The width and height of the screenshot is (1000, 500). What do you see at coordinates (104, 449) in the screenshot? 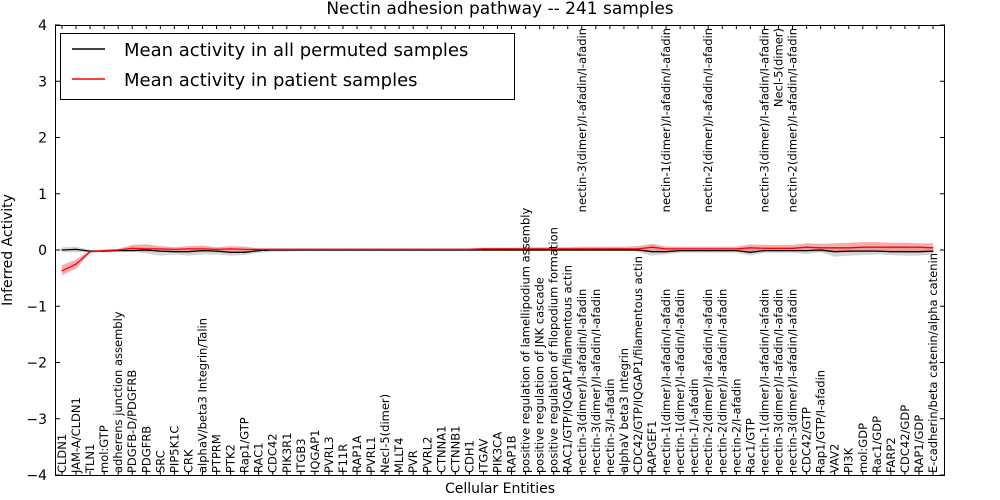
I see `x-tick-label: mol:GTP` at bounding box center [104, 449].